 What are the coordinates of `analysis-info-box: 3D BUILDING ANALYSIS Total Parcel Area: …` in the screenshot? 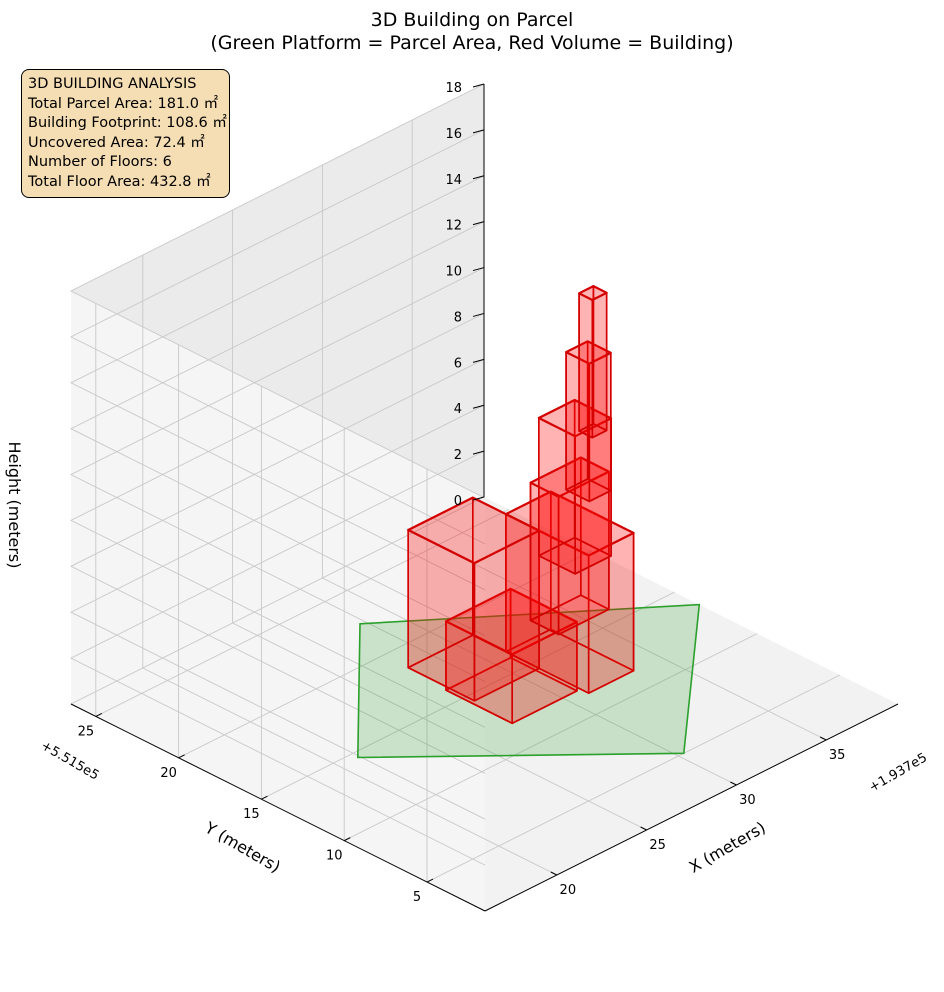 It's located at (125, 133).